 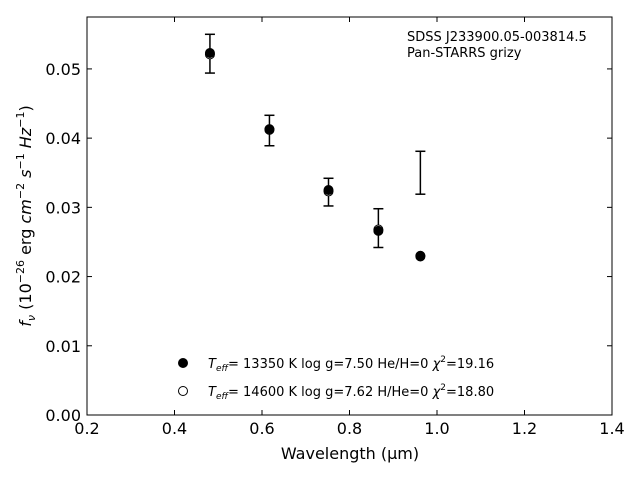 I want to click on y-axis-label: fν (10−26 erg cm−2 s−1 Hz−1), so click(x=26, y=215).